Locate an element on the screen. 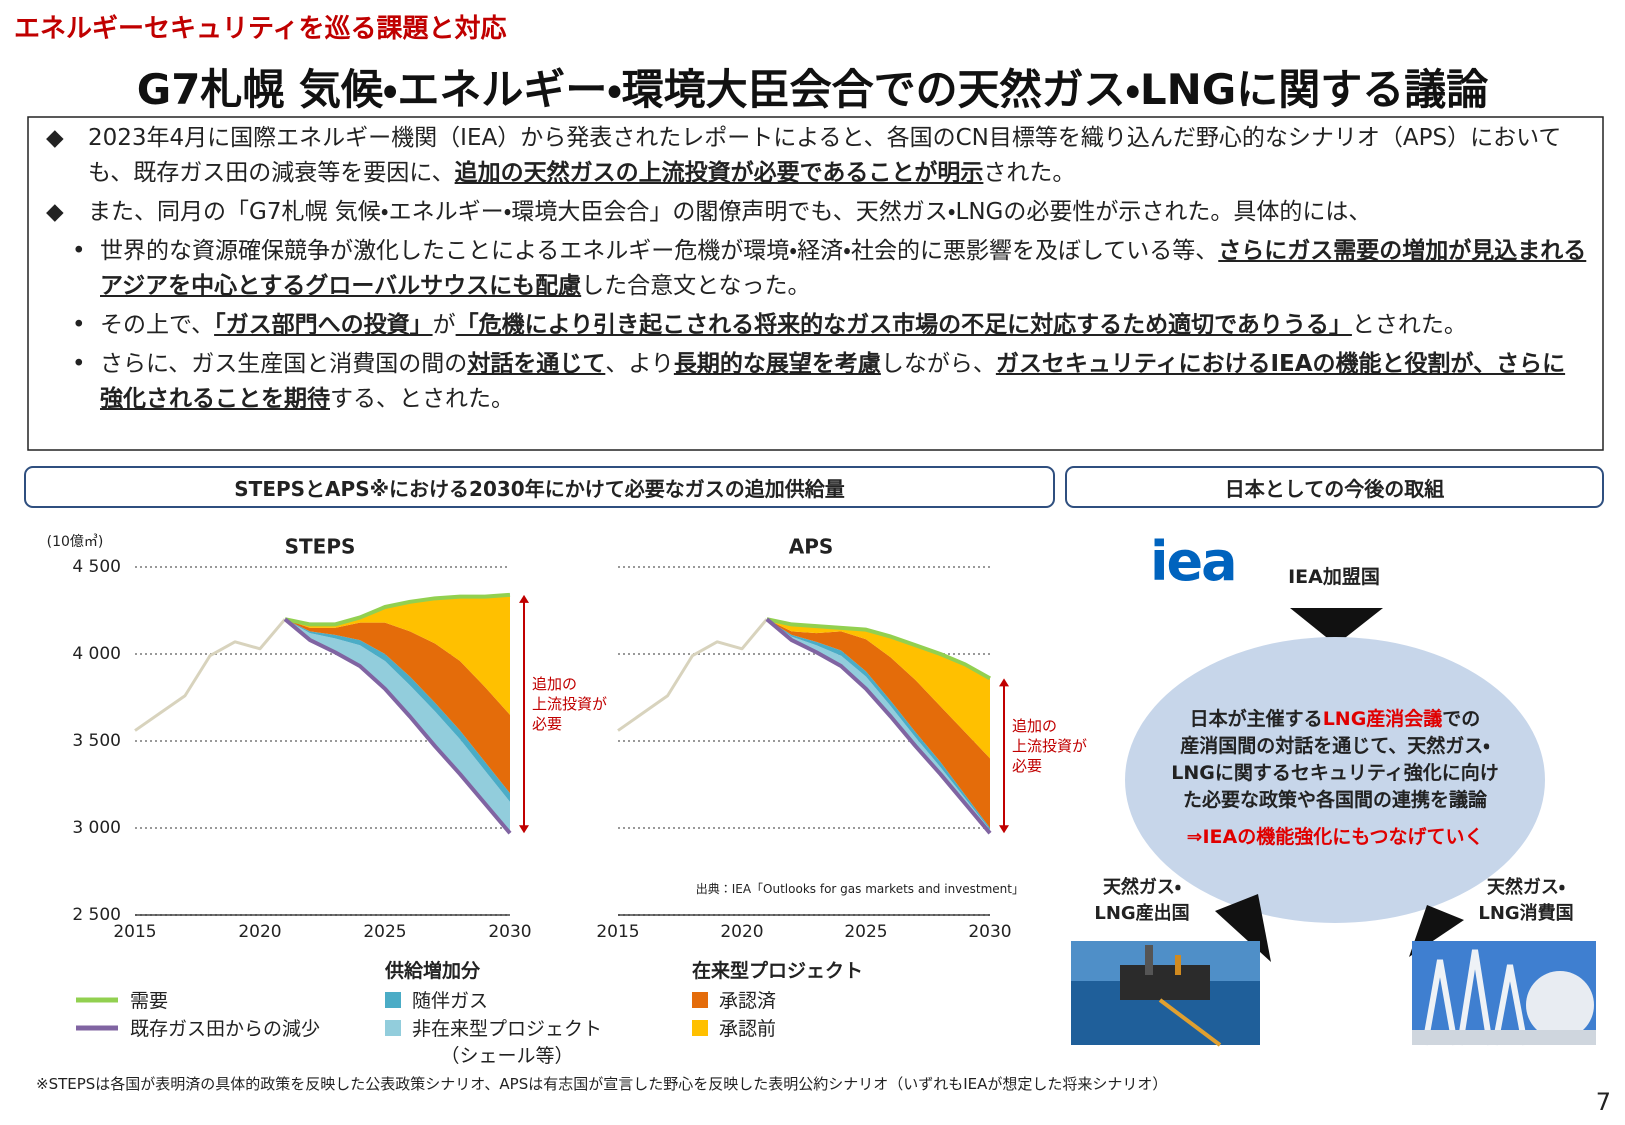  legend-label: 既存ガス田からの減少 is located at coordinates (225, 1029).